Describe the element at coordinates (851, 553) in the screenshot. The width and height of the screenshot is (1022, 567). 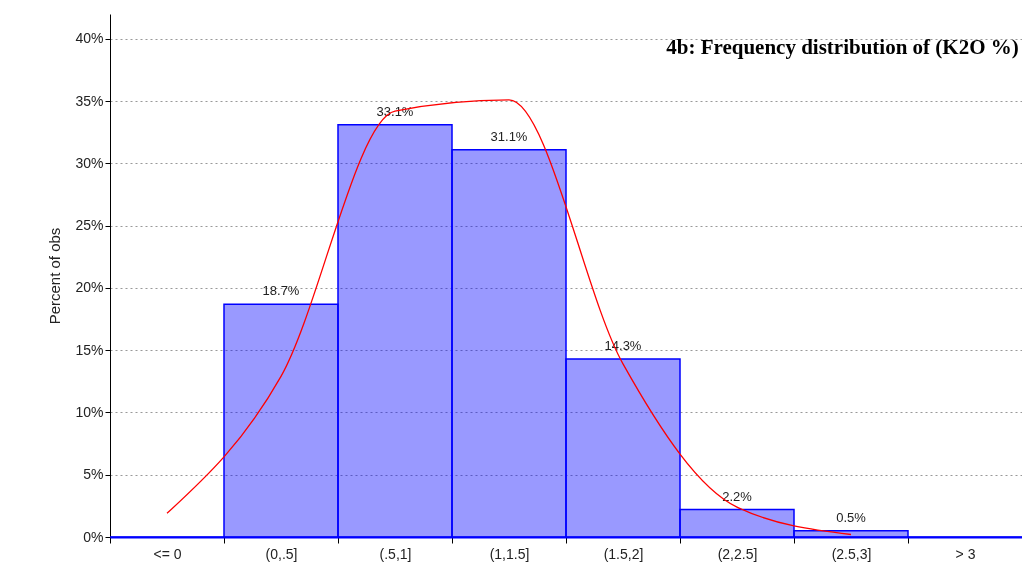
I see `x-tick-label: (2.5,3]` at that location.